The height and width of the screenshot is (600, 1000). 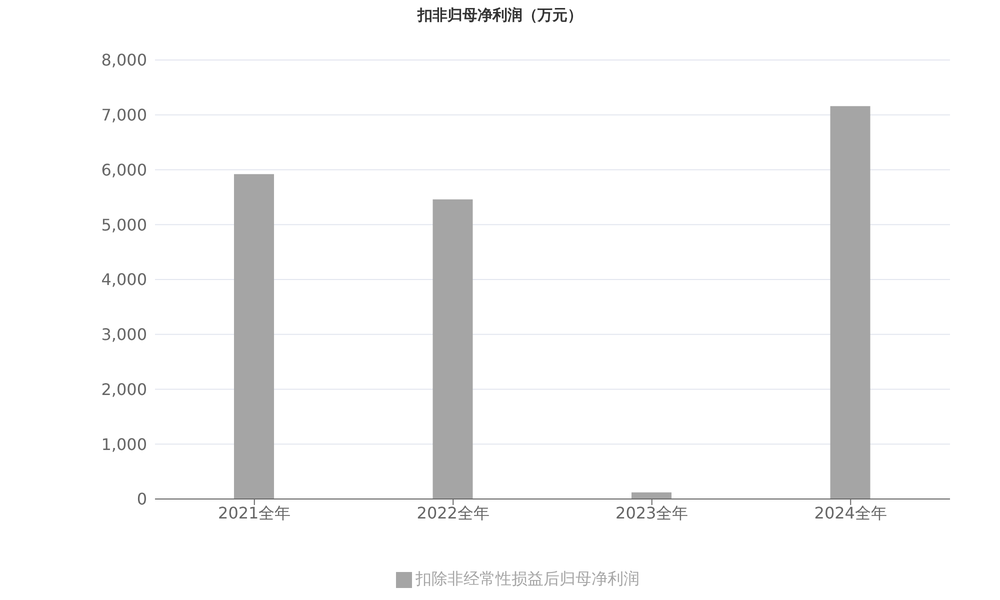 What do you see at coordinates (124, 280) in the screenshot?
I see `y-tick-label: 4,000` at bounding box center [124, 280].